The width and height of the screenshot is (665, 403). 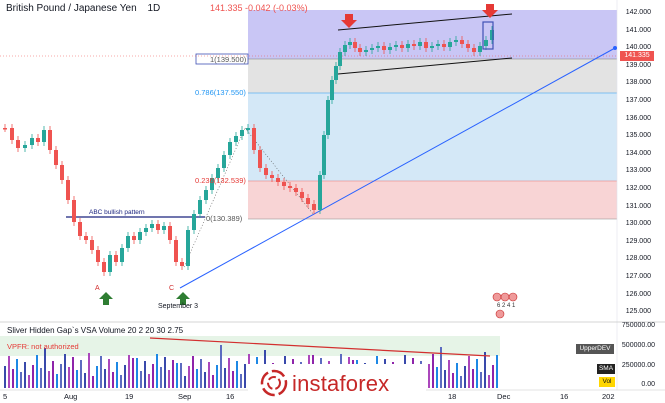 I want to click on events-icon, so click(x=505, y=305).